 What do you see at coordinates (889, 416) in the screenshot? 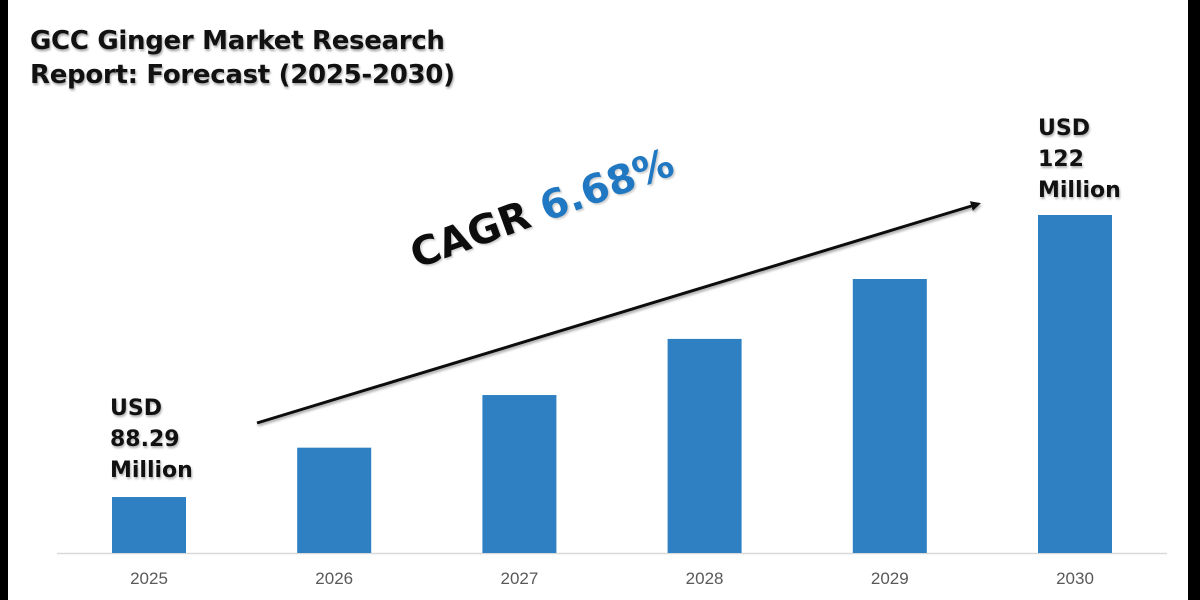
I see `bar-2029` at bounding box center [889, 416].